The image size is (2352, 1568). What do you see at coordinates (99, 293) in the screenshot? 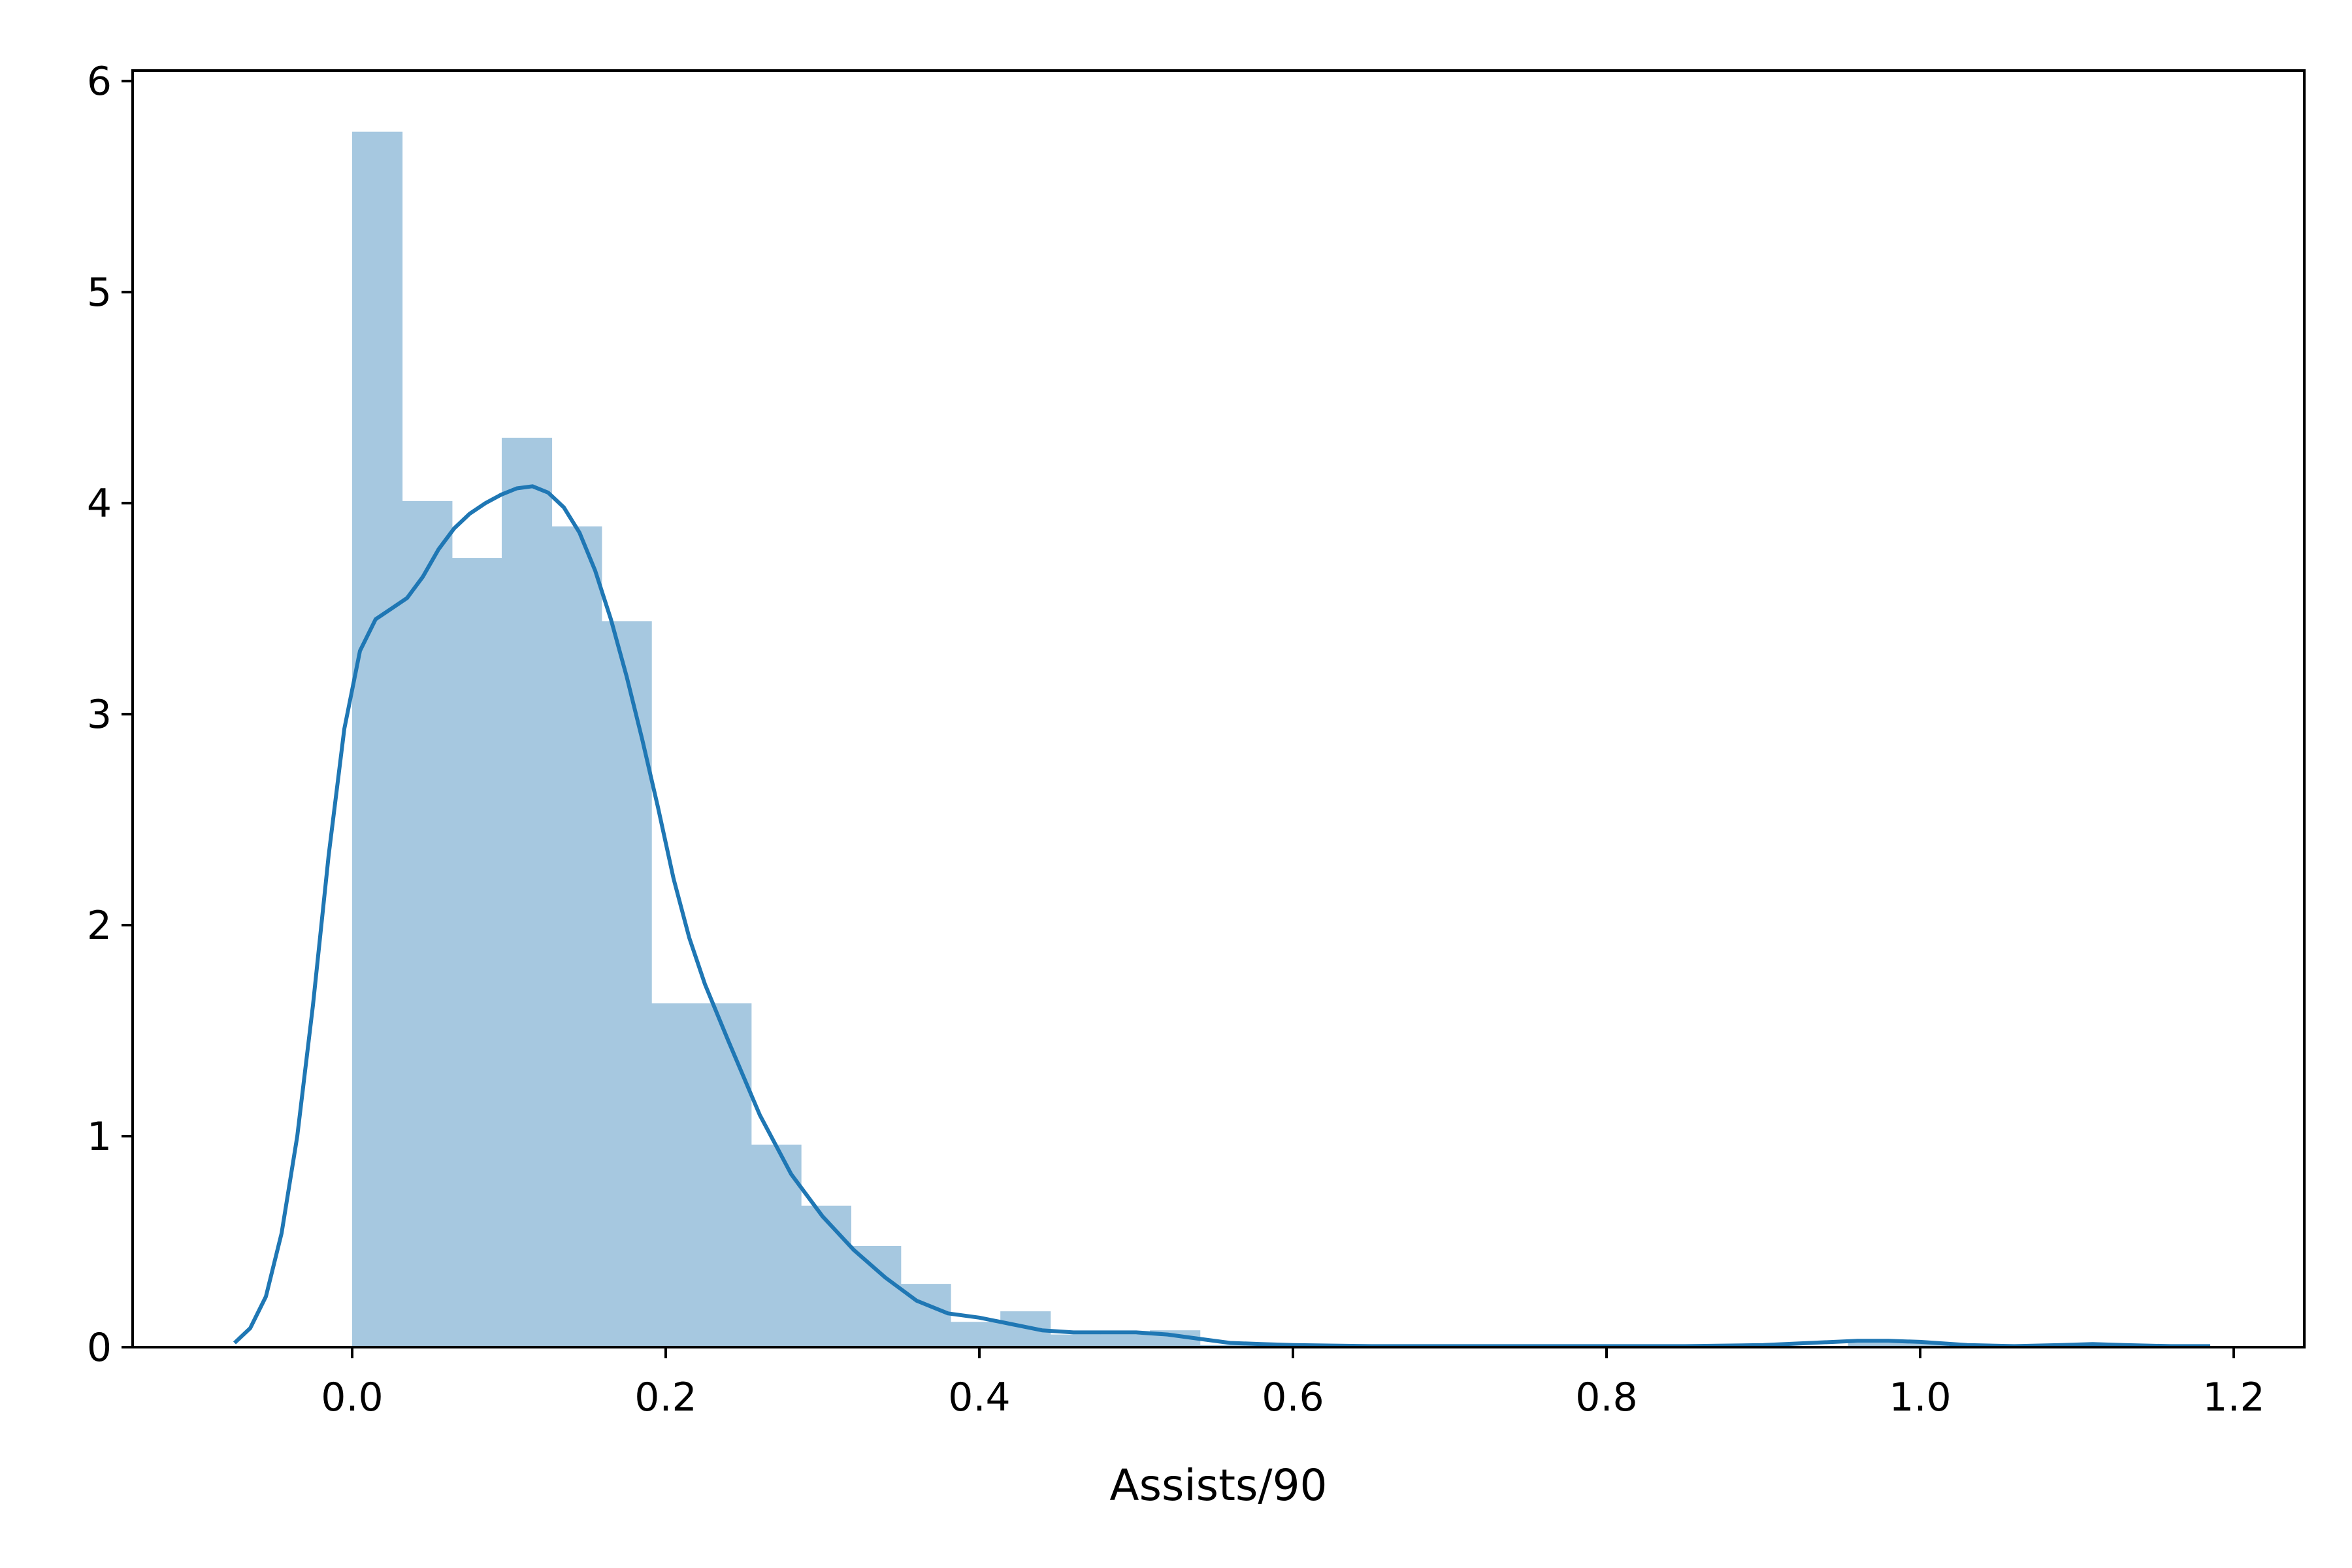
I see `y-tick-label-5: 5` at bounding box center [99, 293].